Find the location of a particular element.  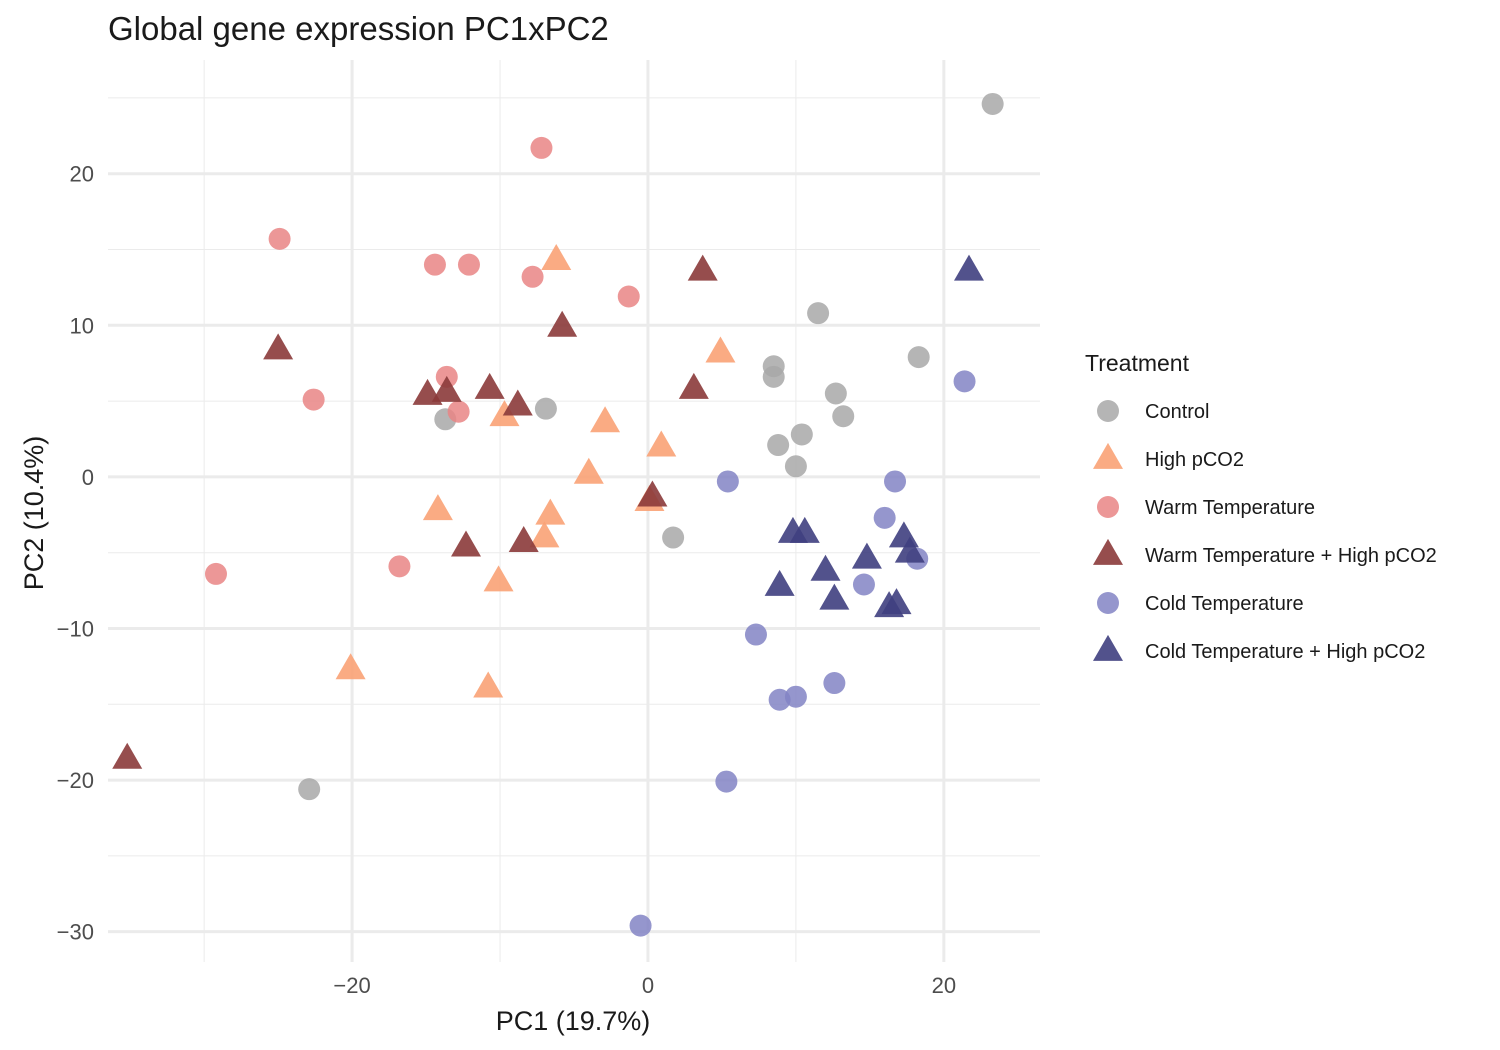

y-tick-label: 20 is located at coordinates (82, 174).